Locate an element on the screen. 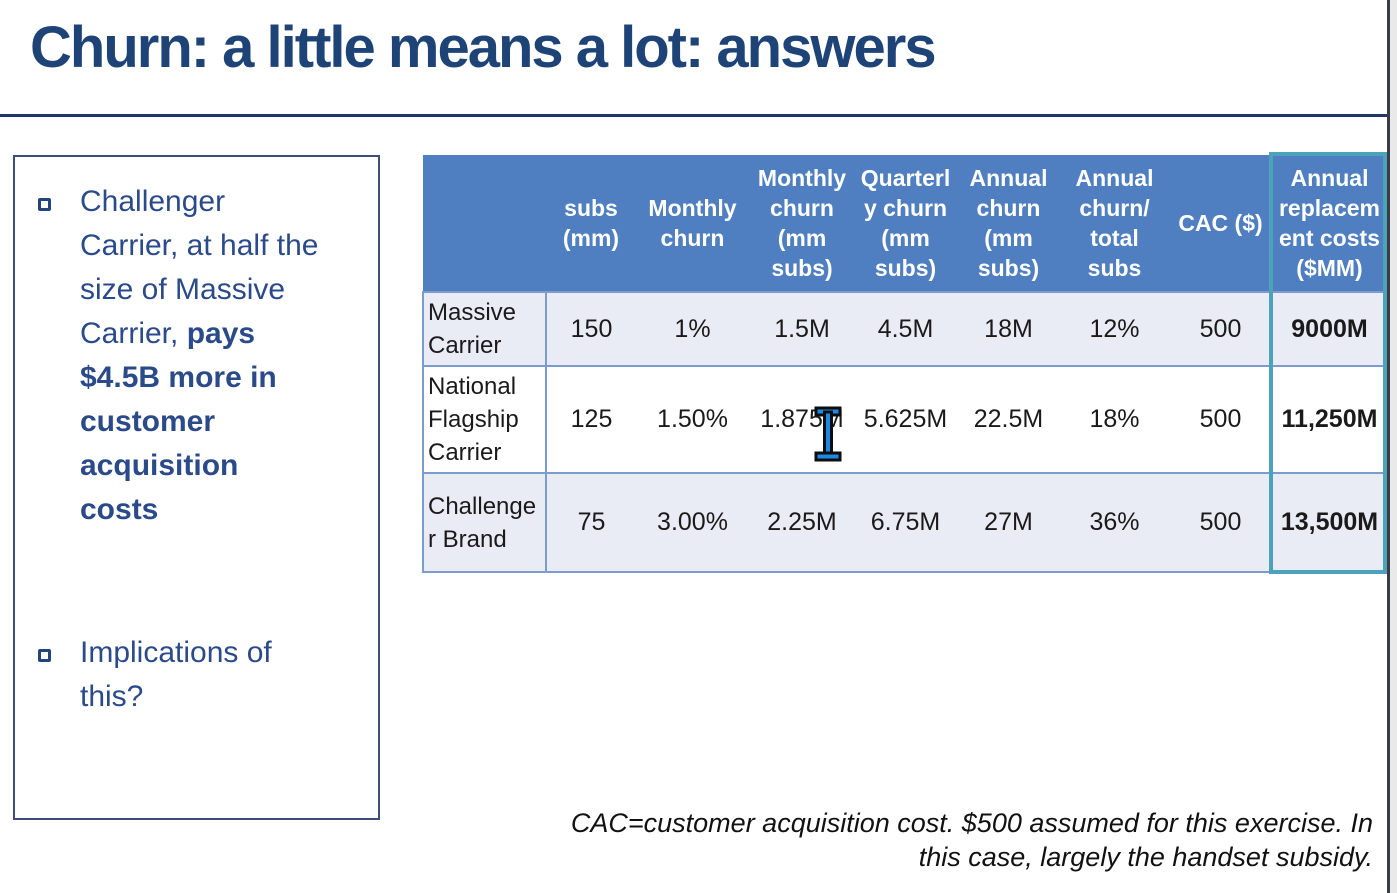 This screenshot has width=1397, height=893. cell-monthly-churn: 1.50% is located at coordinates (692, 419).